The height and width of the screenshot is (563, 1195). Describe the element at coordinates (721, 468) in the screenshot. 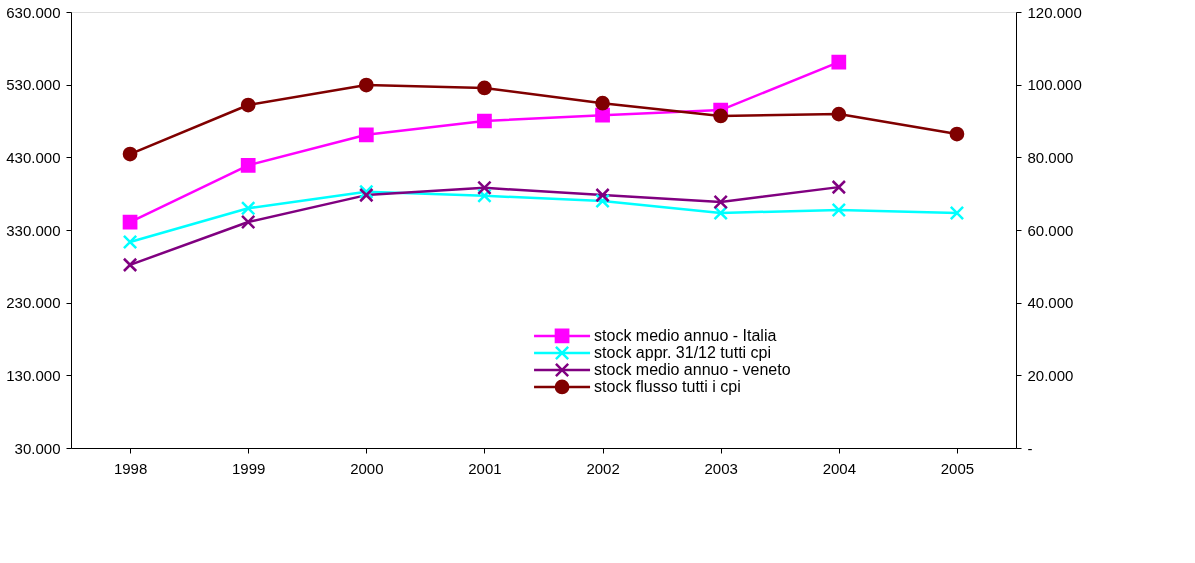

I see `x-tick-label: 2003` at that location.